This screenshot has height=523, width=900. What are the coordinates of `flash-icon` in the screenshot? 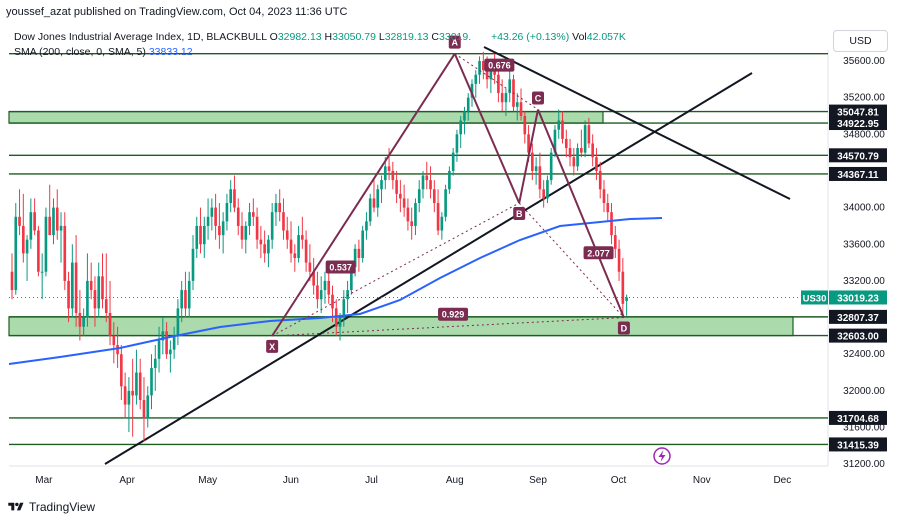 It's located at (662, 456).